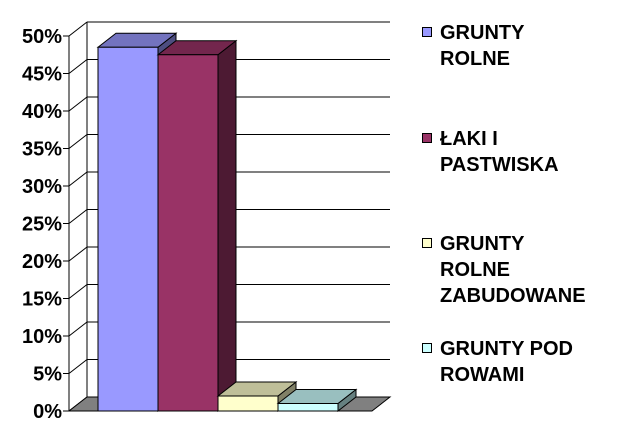  I want to click on y-tick-label: 20%, so click(42, 262).